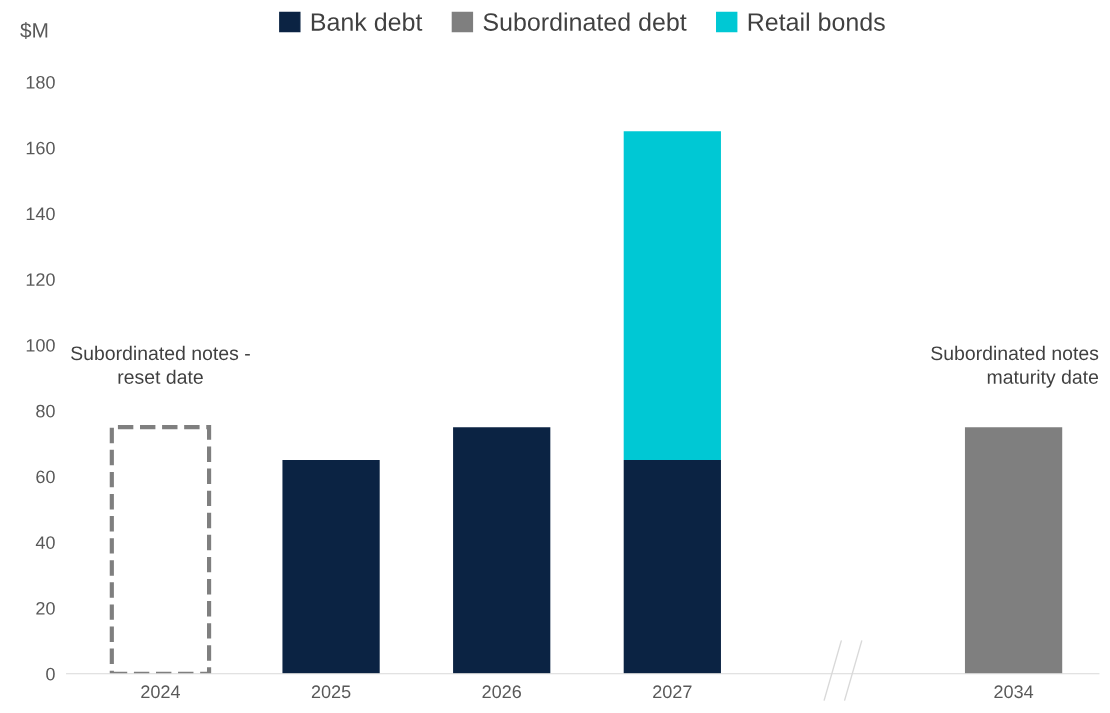 Image resolution: width=1110 pixels, height=713 pixels. Describe the element at coordinates (45, 477) in the screenshot. I see `y-tick-label: 60` at that location.